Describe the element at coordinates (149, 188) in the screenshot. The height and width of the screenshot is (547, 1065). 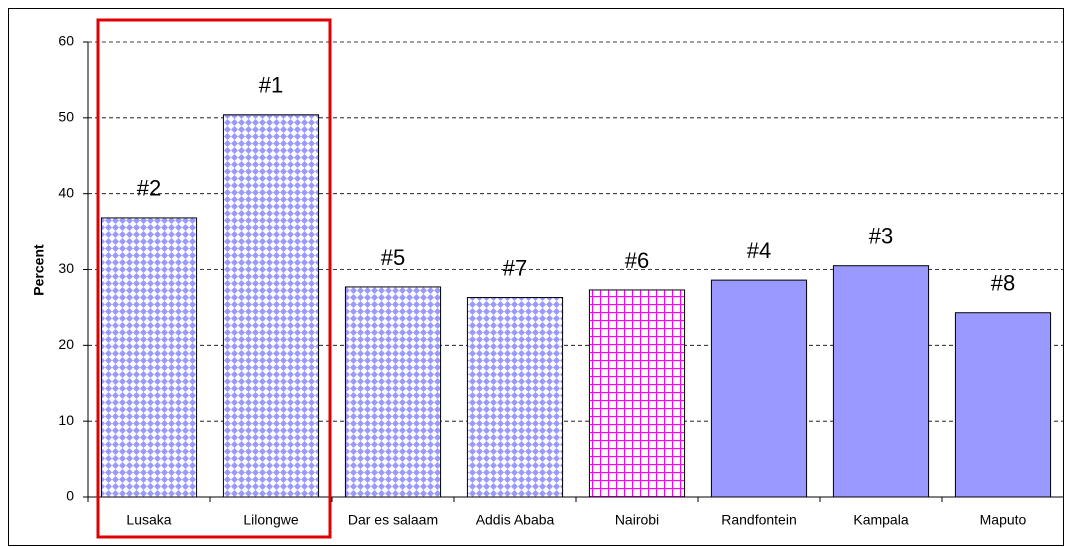
I see `bar-label: #2` at that location.